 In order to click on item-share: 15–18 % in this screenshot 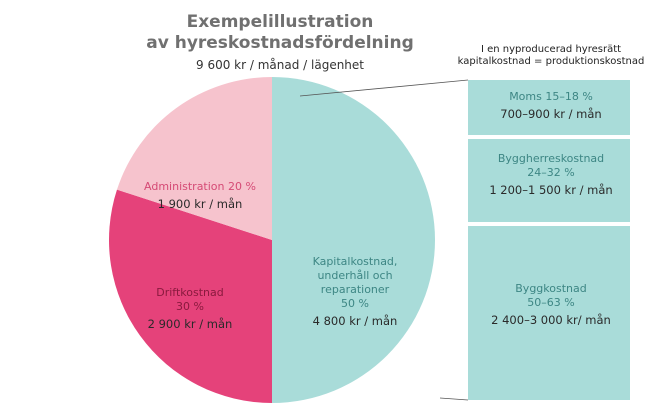, I will do `click(569, 96)`.